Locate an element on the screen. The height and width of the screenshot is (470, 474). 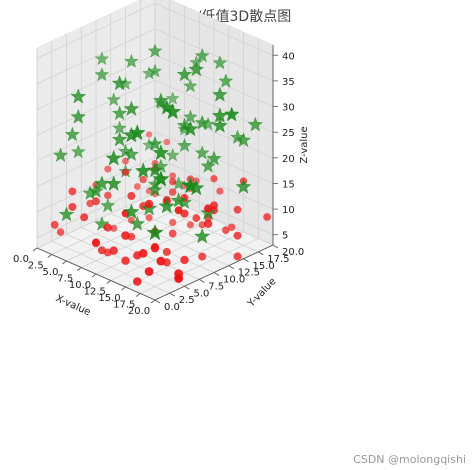
z-tick-label: 30 is located at coordinates (288, 108).